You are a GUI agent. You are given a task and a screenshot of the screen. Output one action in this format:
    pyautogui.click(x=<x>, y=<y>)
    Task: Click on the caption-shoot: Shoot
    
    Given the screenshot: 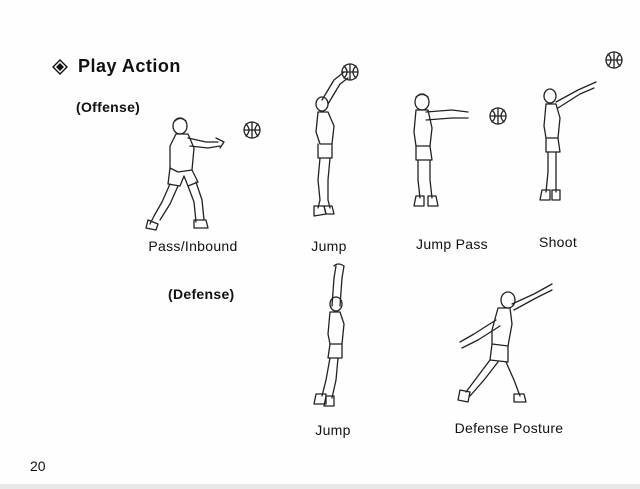 What is the action you would take?
    pyautogui.click(x=558, y=242)
    